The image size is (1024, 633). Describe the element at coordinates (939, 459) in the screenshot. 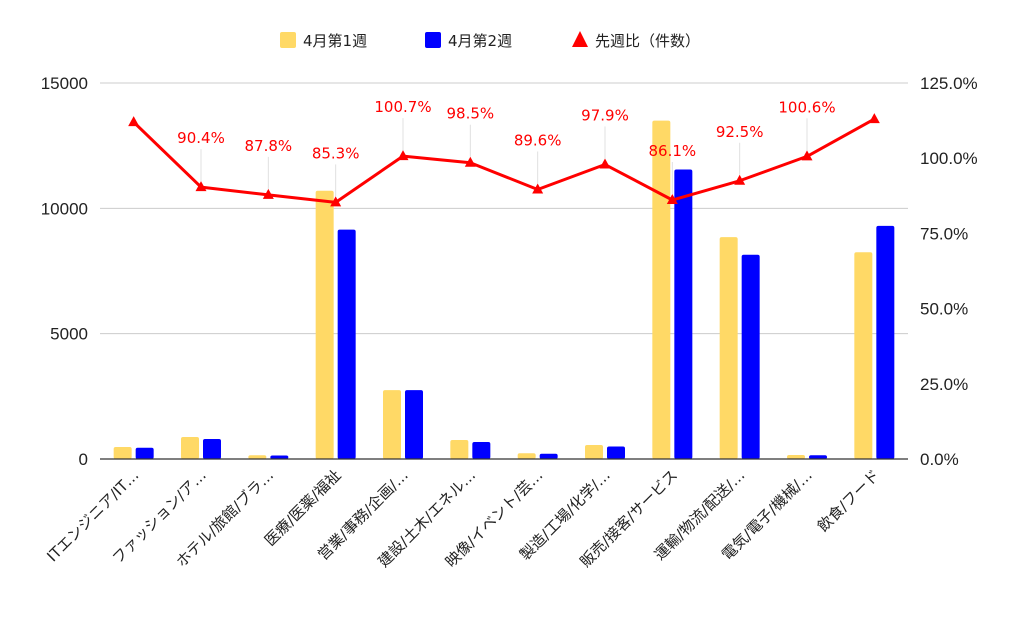

I see `y-right-tick-label: 0.0%` at that location.